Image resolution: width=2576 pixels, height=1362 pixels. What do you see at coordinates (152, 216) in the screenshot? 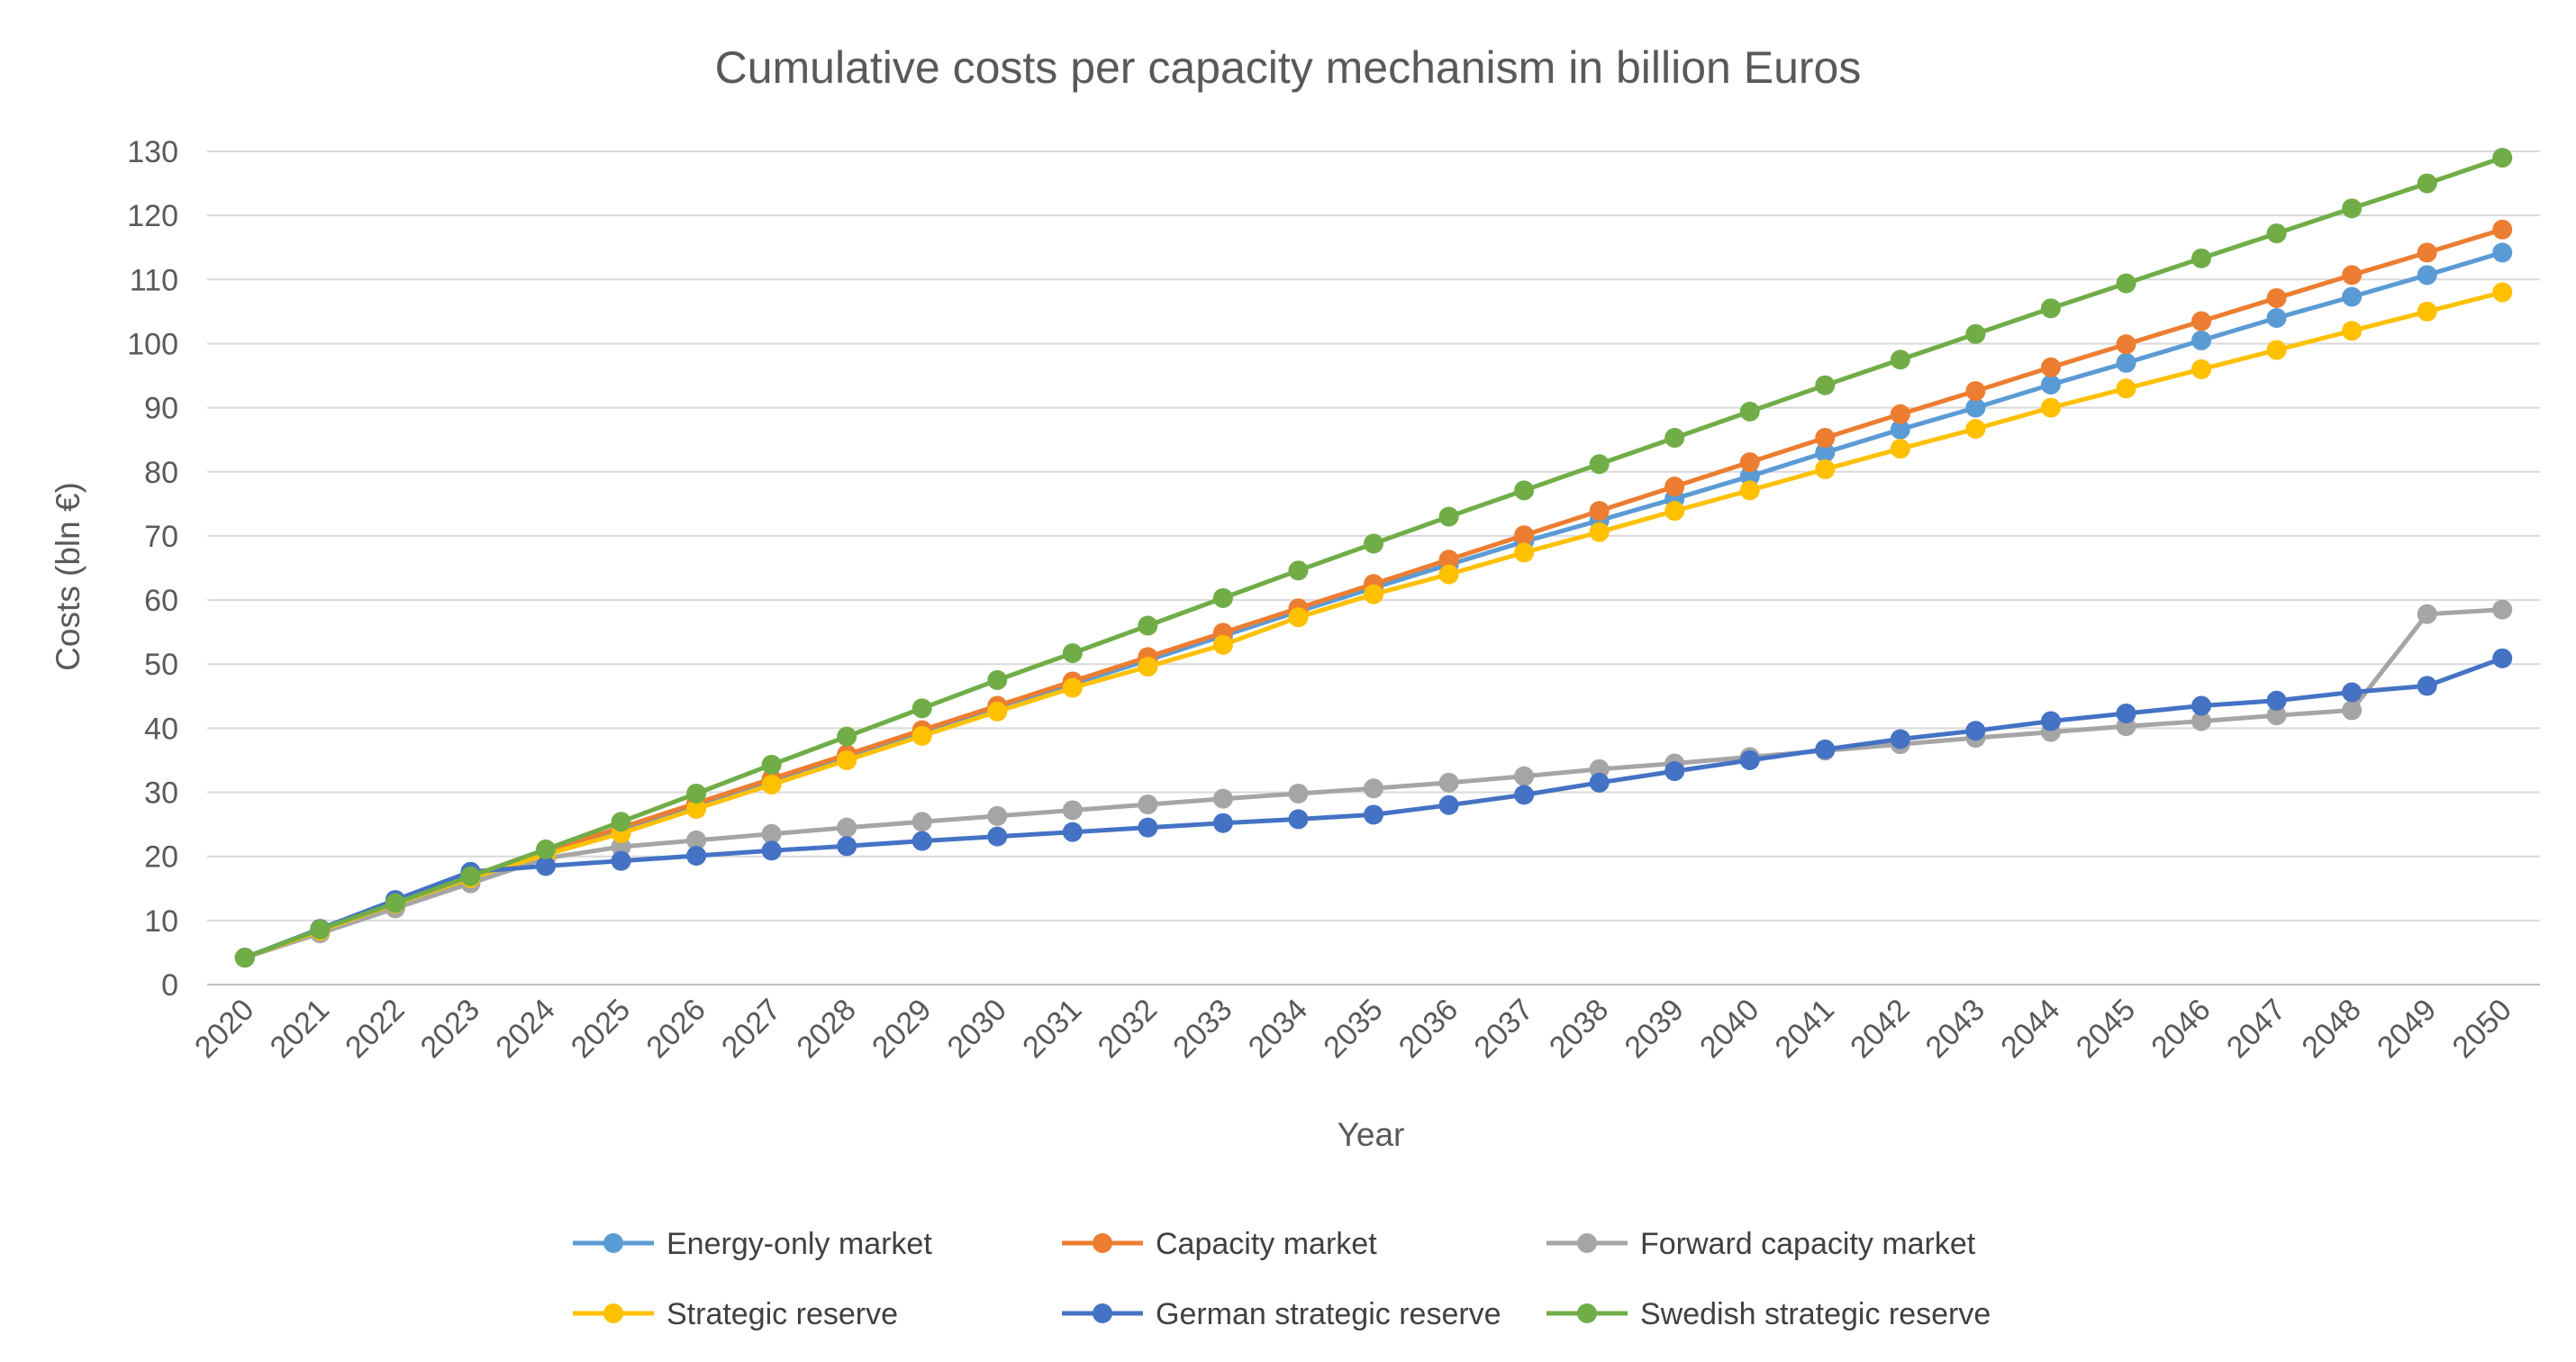
I see `y-tick-label: 120` at bounding box center [152, 216].